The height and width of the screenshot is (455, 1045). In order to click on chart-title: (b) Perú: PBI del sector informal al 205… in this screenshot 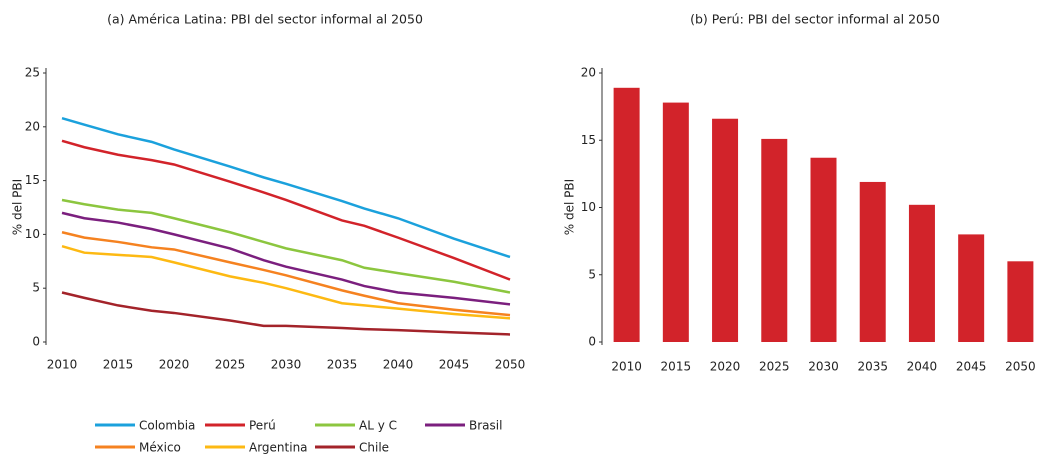, I will do `click(815, 19)`.